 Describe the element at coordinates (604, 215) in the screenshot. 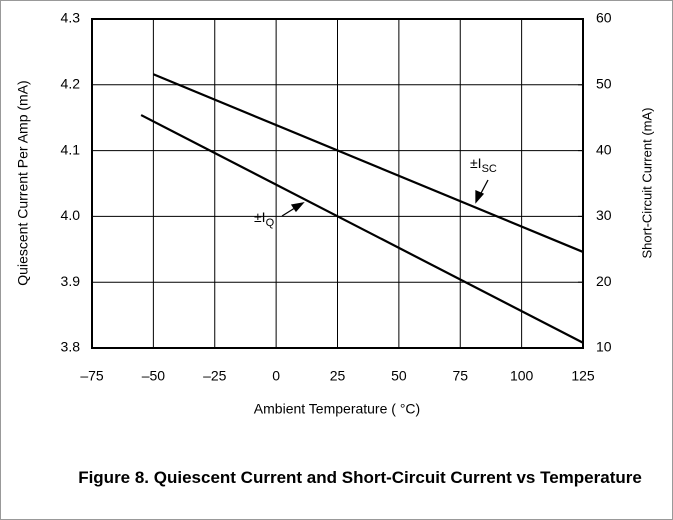

I see `y2-tick-label: 30` at that location.